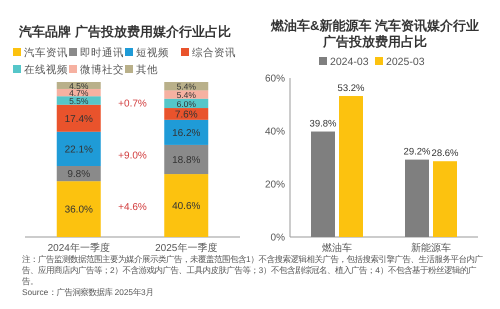 This screenshot has height=309, width=500. What do you see at coordinates (79, 101) in the screenshot?
I see `data-label: 5.5%` at bounding box center [79, 101].